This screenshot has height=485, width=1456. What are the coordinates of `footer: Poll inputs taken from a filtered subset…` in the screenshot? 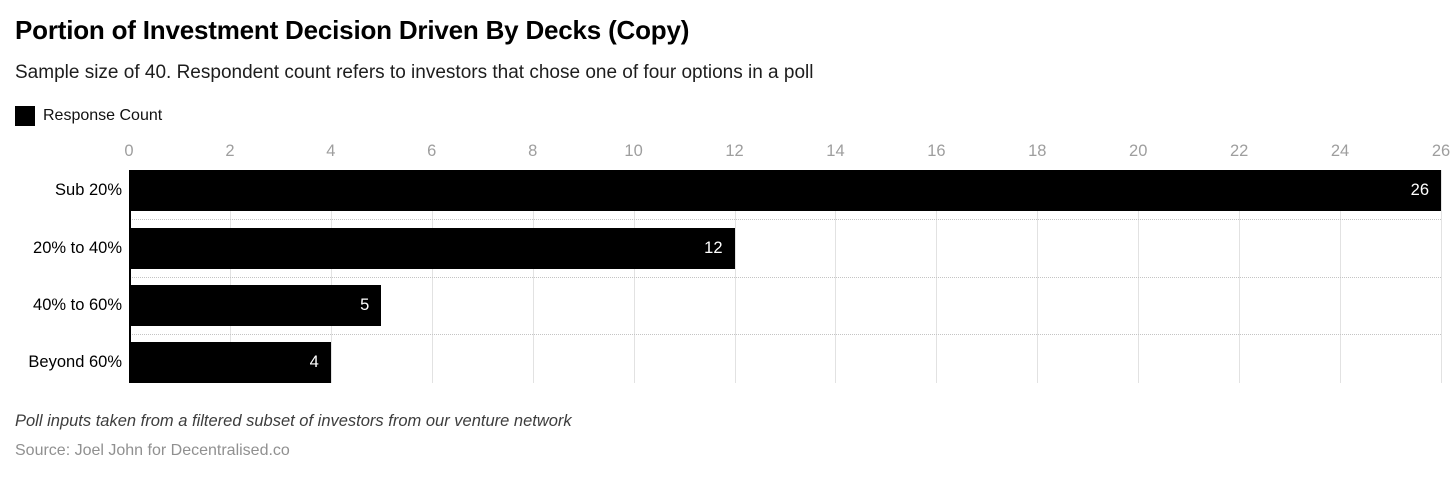 It's located at (728, 436).